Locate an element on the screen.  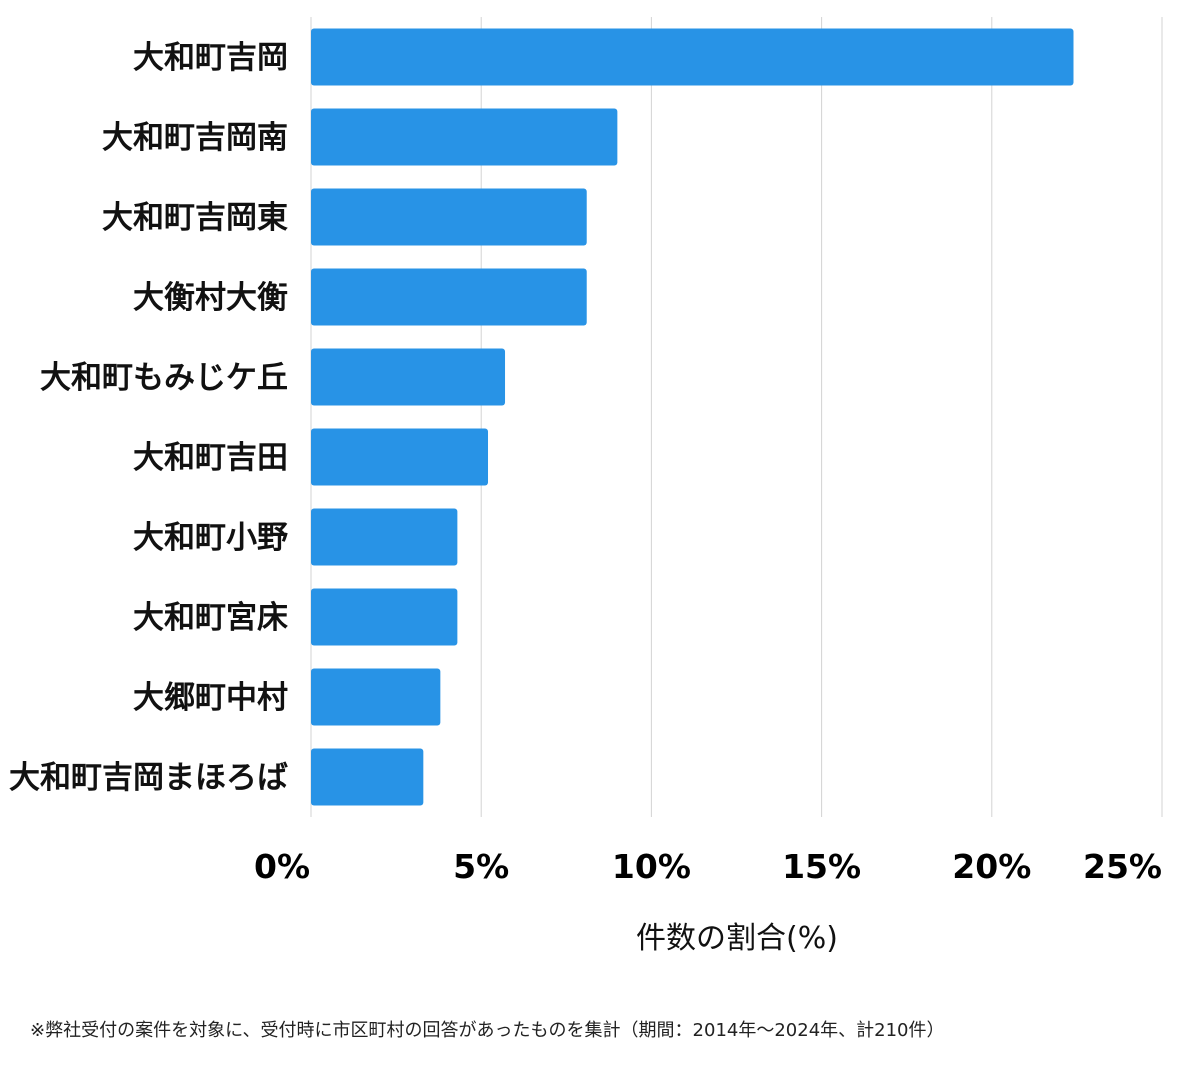
category-label: 大和町吉岡南 is located at coordinates (195, 138).